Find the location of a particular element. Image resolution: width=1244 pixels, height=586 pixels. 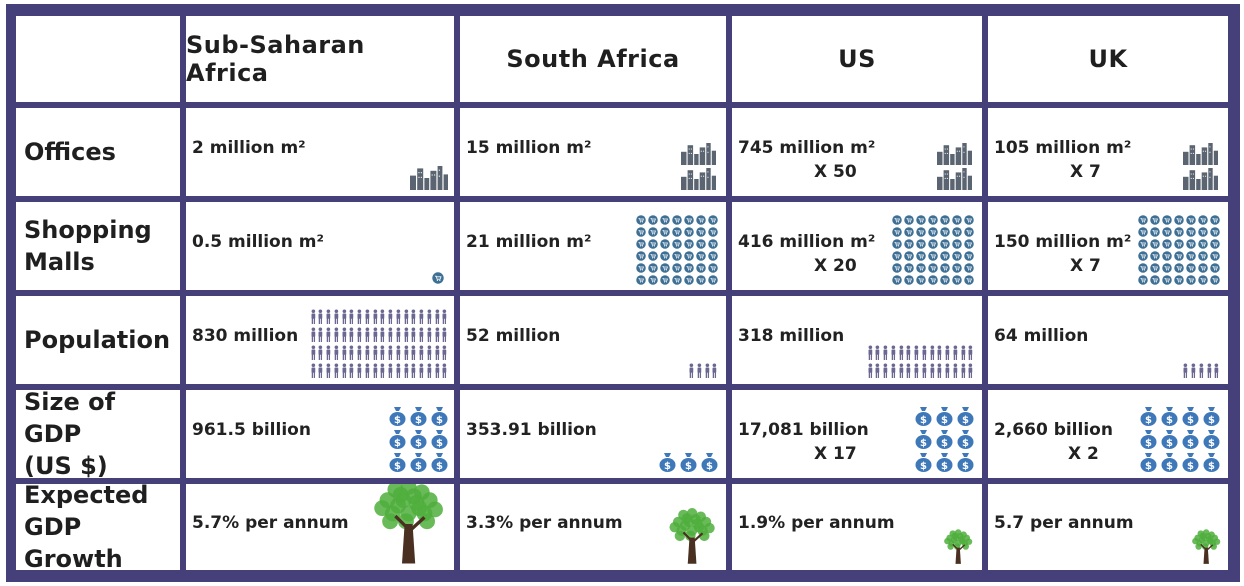

icon-group: $ $ $ $ $ $ $ $ $ is located at coordinates (418, 439).